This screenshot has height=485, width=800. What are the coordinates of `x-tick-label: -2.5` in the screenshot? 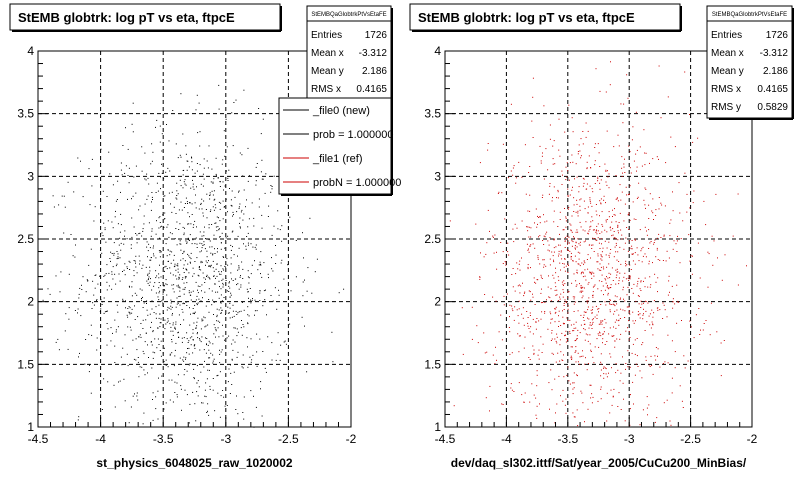 It's located at (690, 439).